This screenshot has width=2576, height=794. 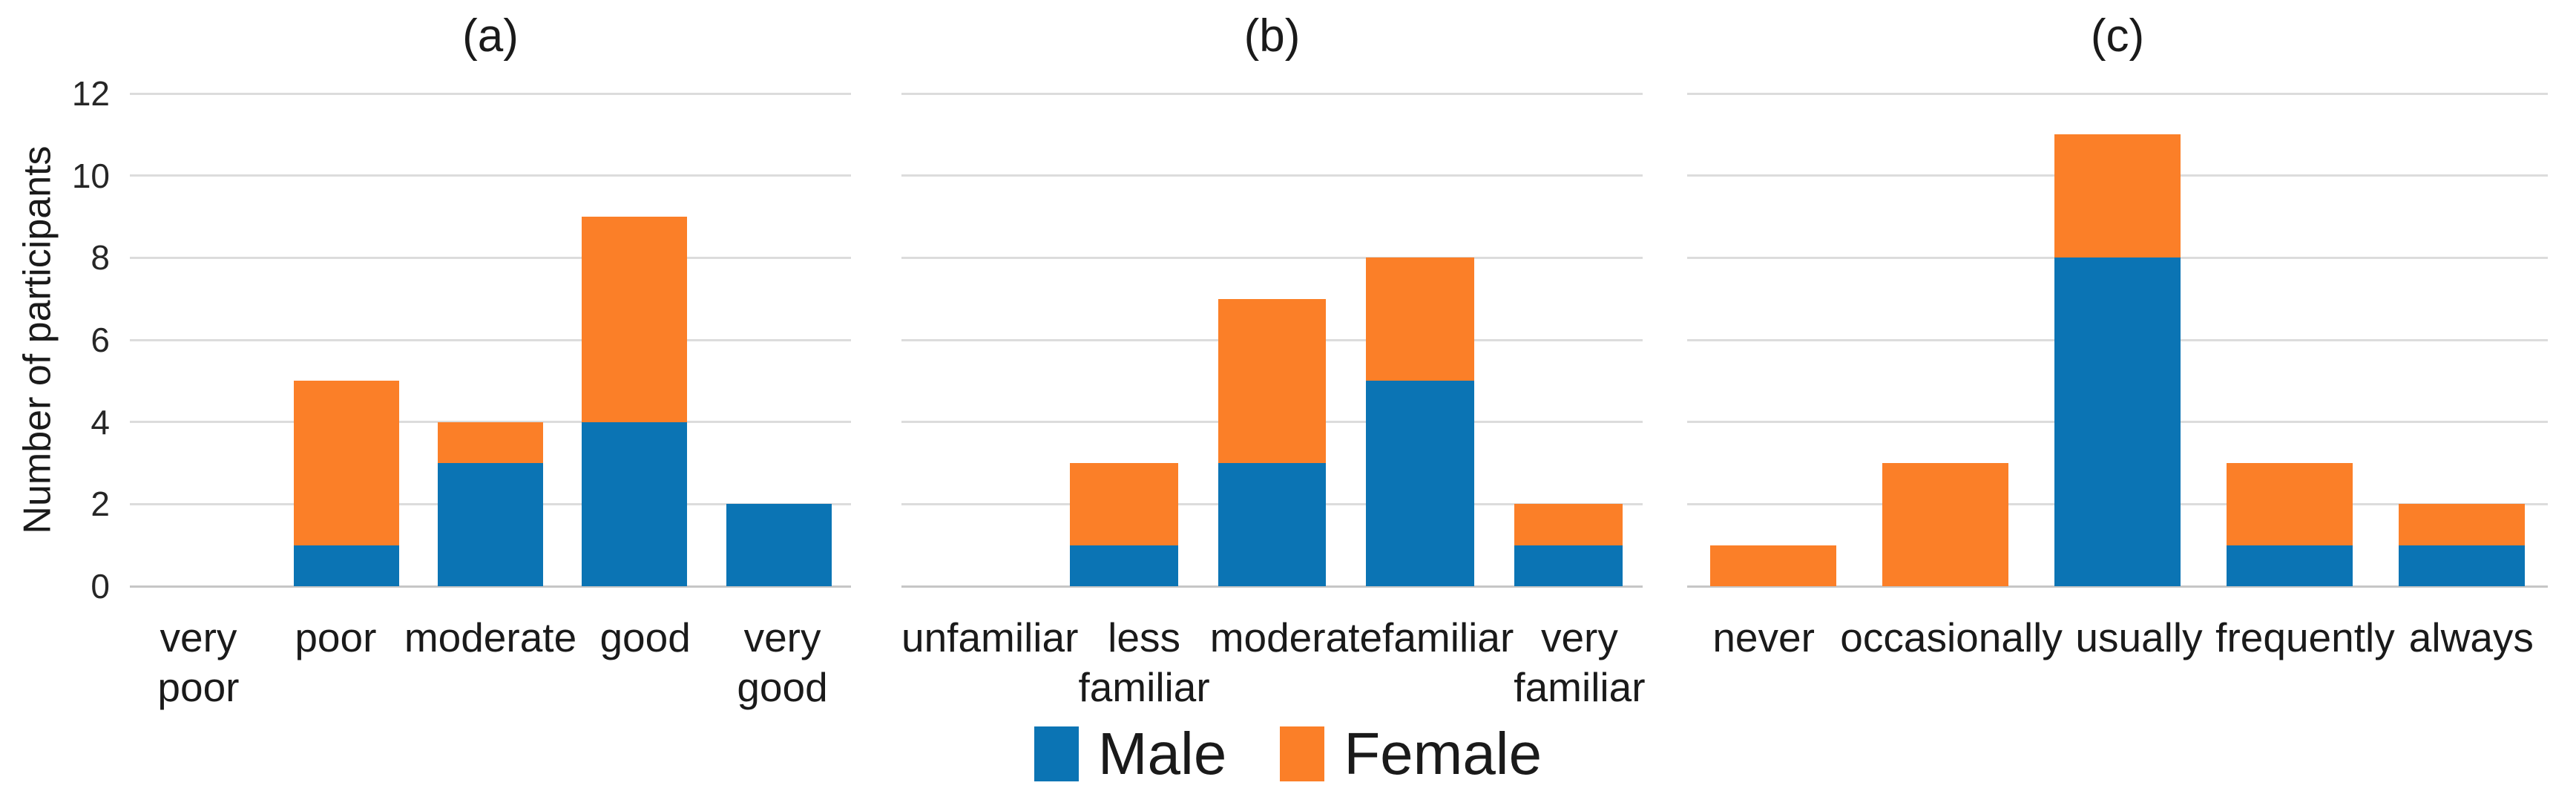 What do you see at coordinates (2117, 36) in the screenshot?
I see `panel-c-title: (c)` at bounding box center [2117, 36].